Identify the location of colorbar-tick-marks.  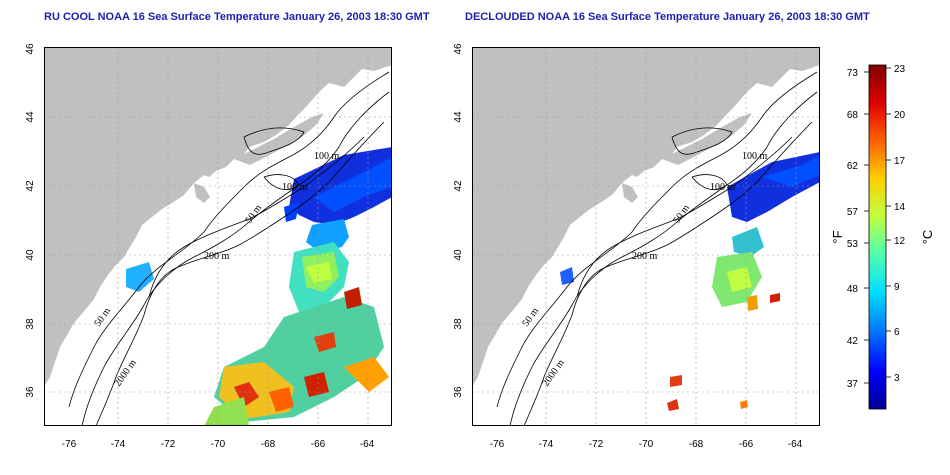
(877, 225).